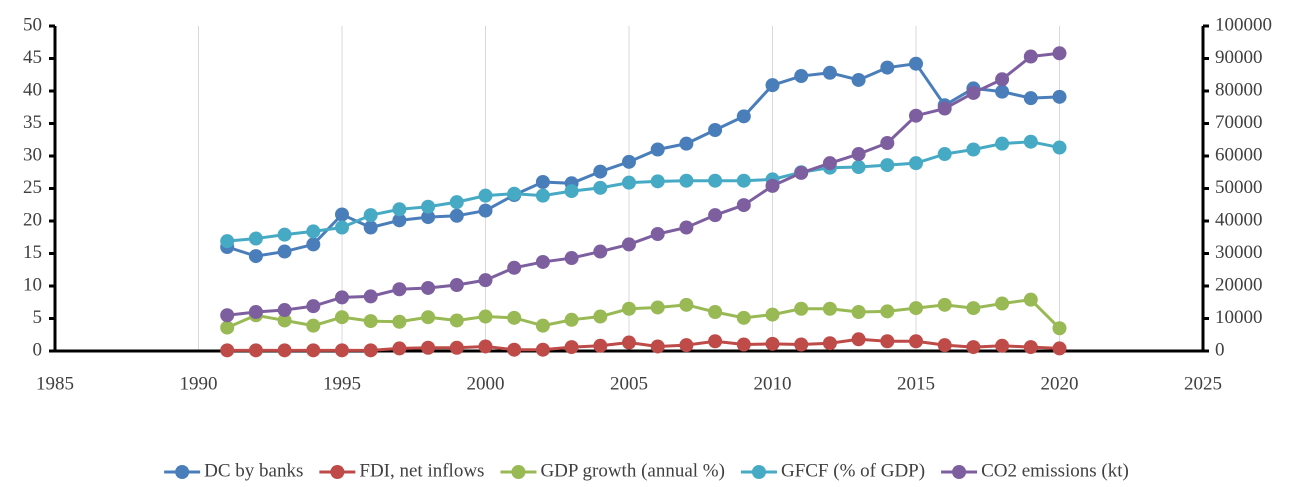 The image size is (1309, 487). I want to click on x-tick-label: 2000, so click(486, 383).